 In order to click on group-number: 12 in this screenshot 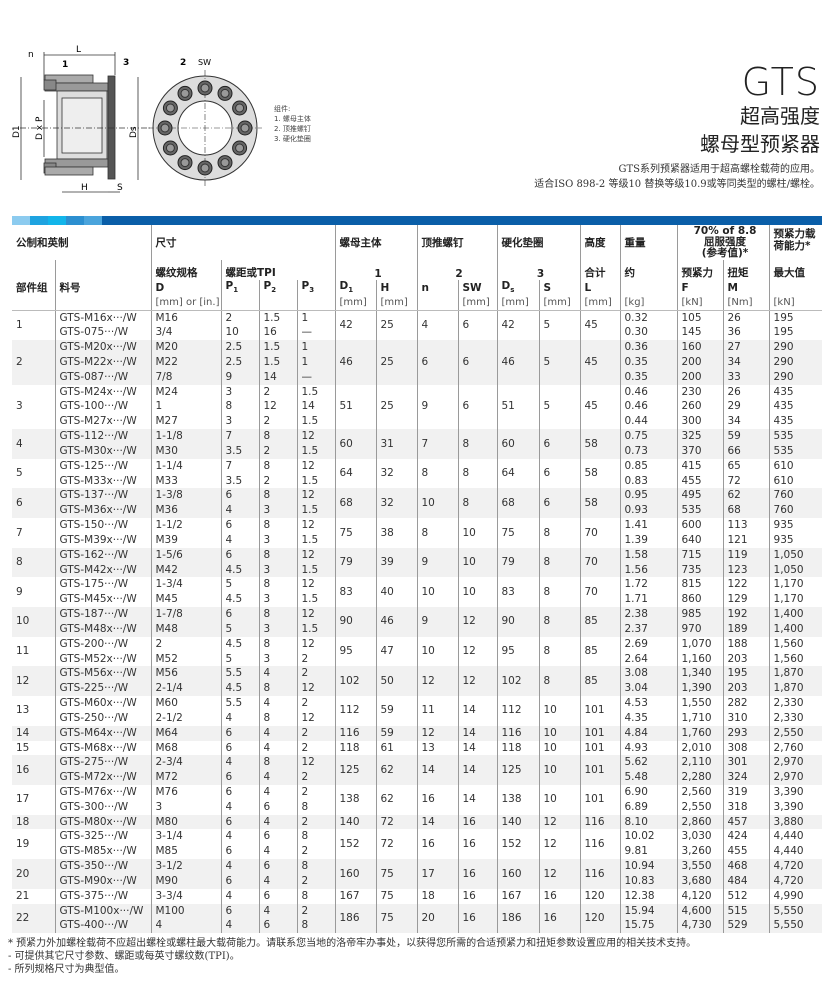, I will do `click(33, 681)`.